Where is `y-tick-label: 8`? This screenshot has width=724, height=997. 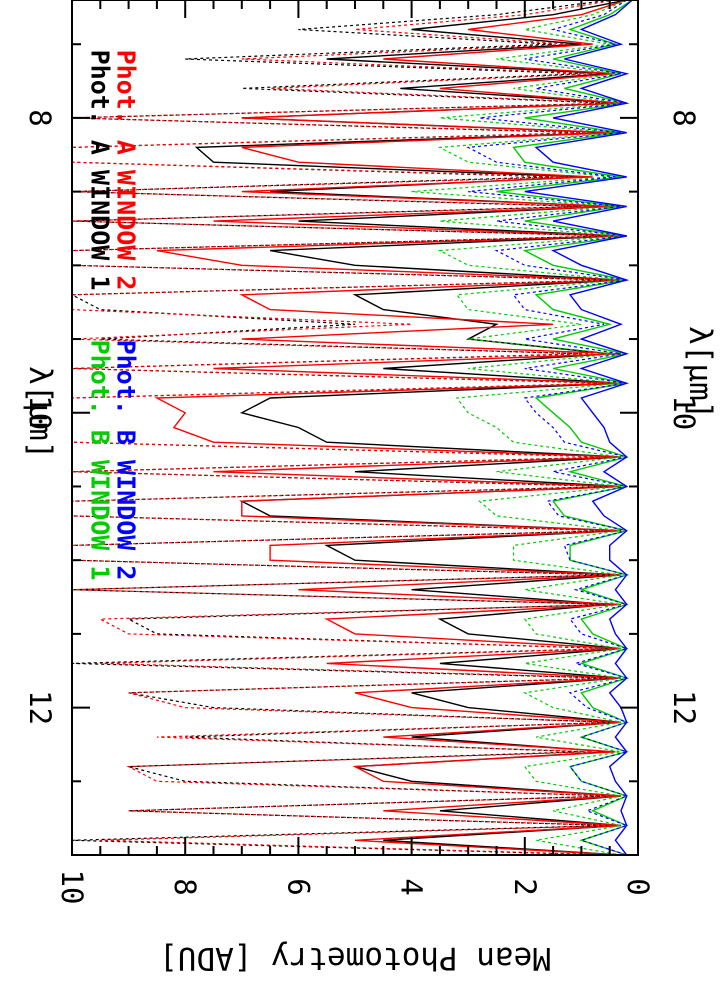 y-tick-label: 8 is located at coordinates (185, 886).